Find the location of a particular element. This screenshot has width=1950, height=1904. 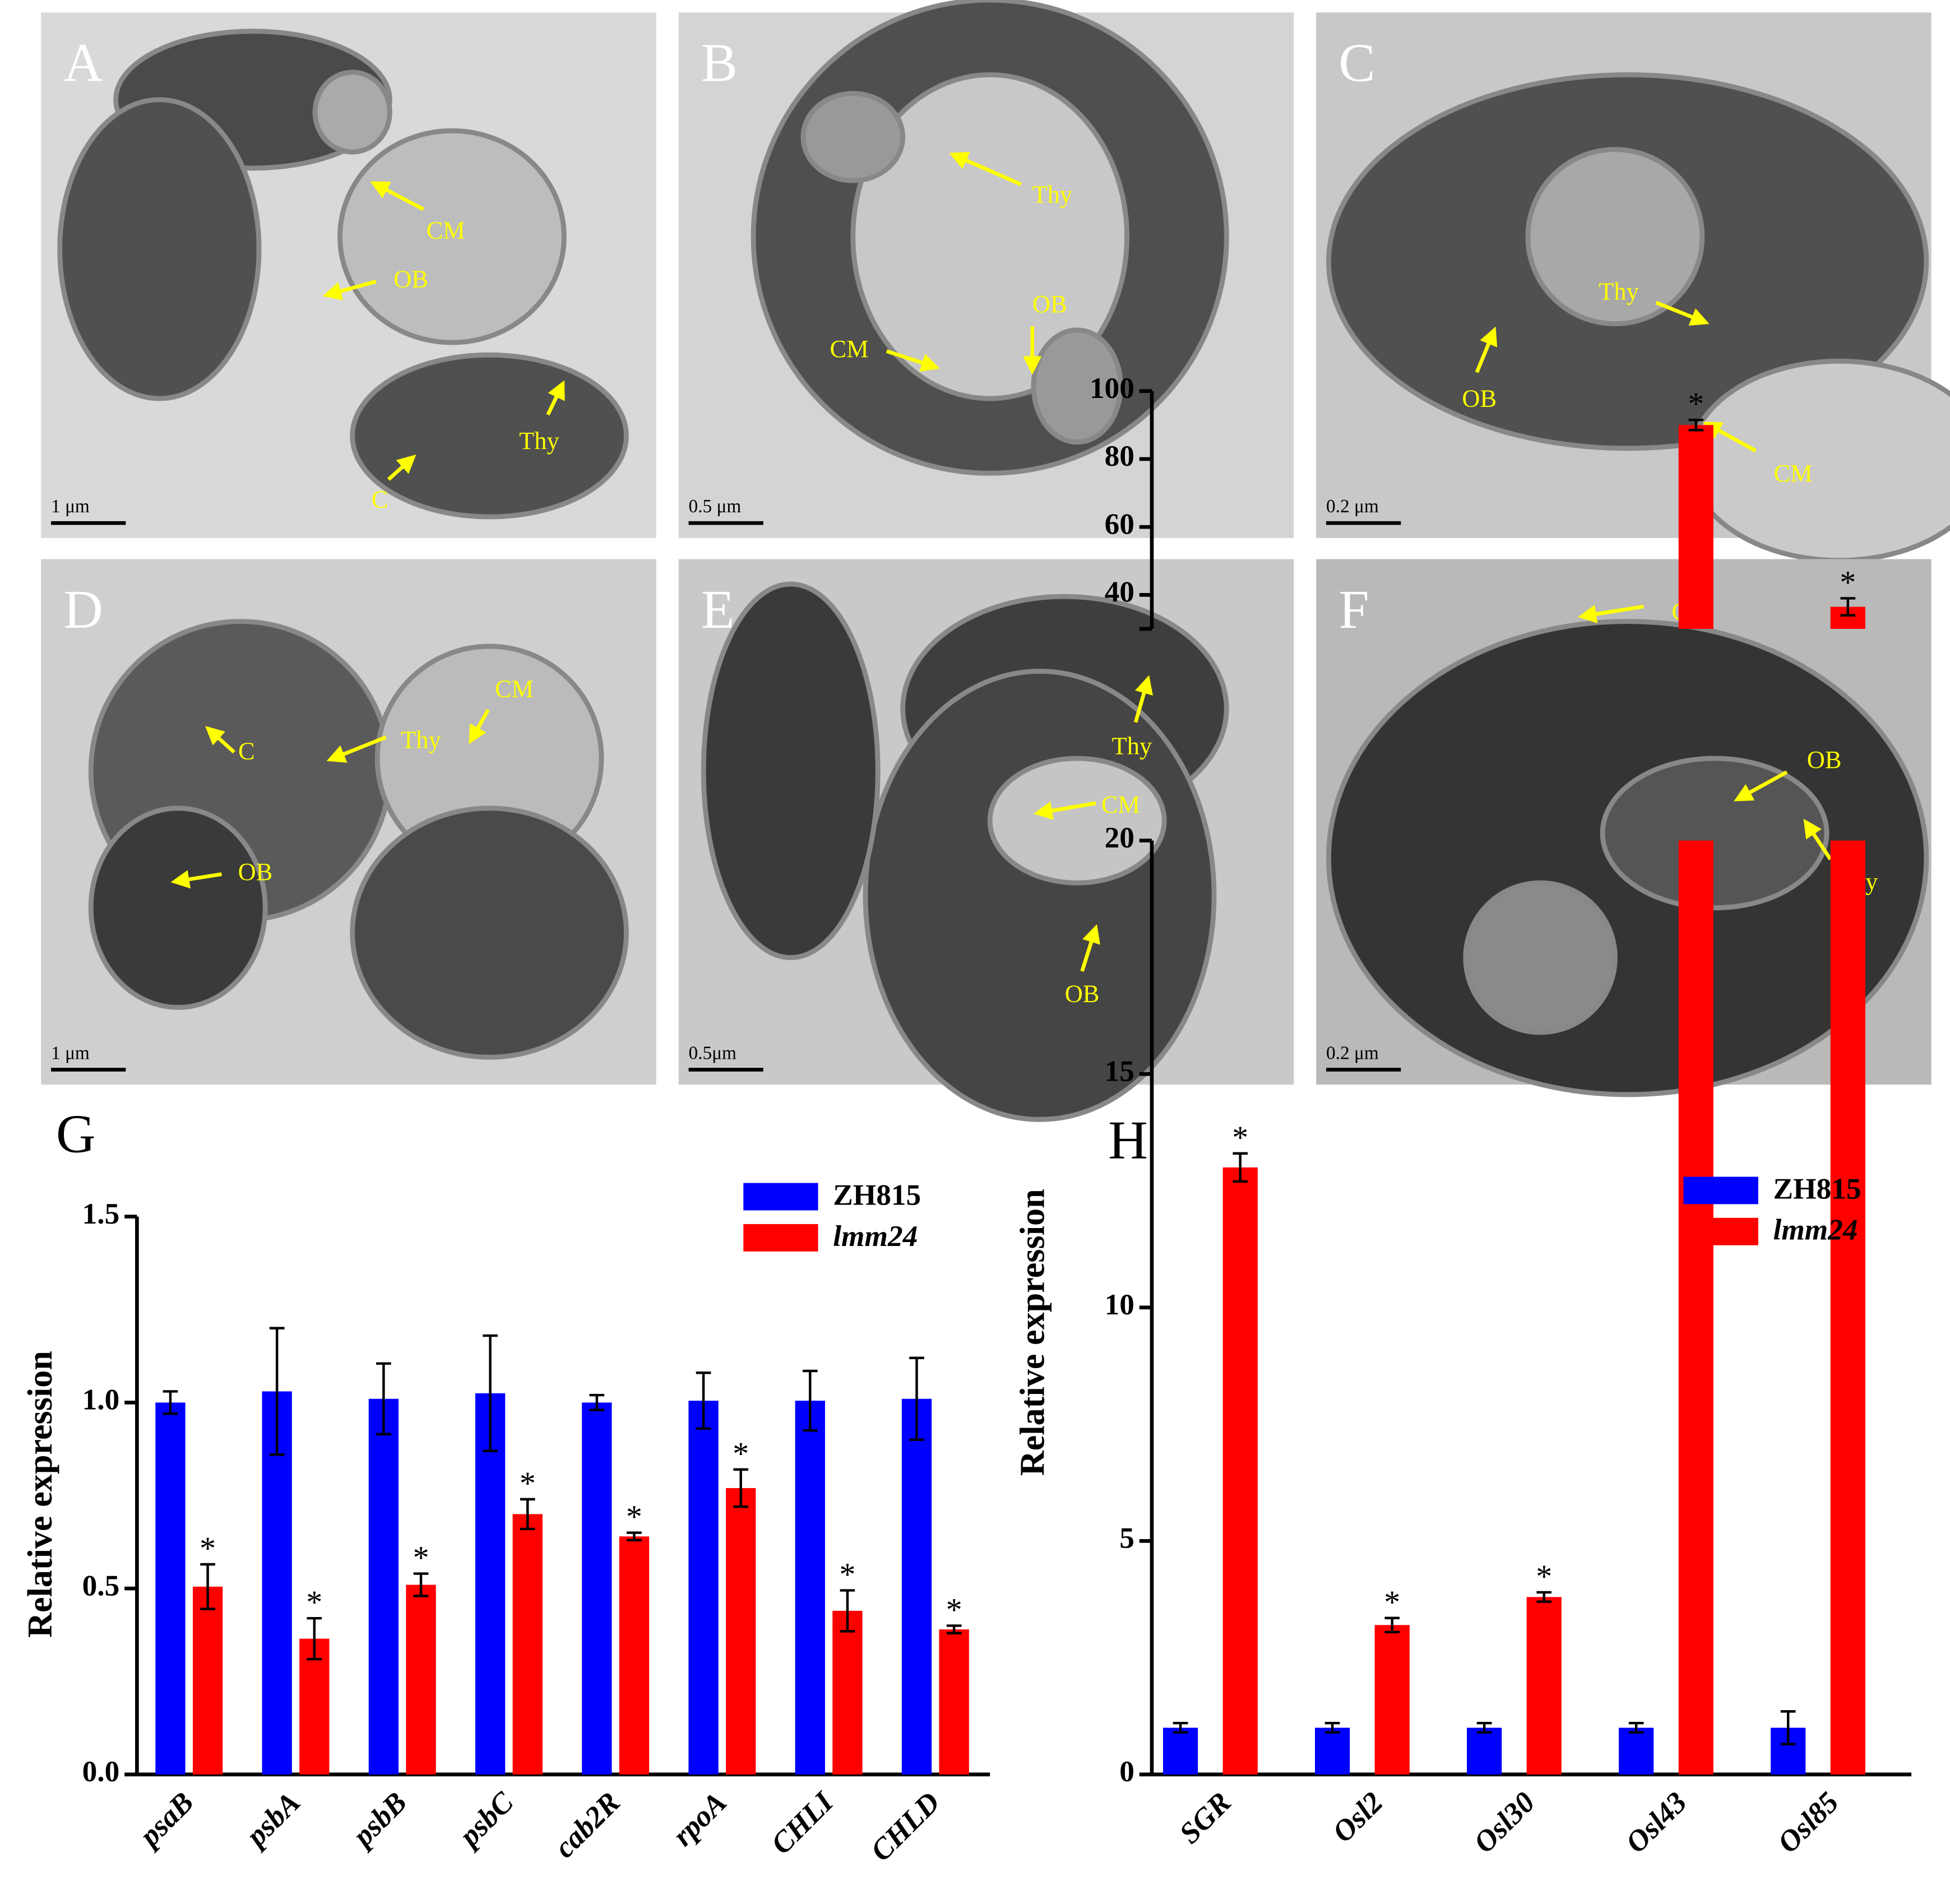

scale-bar-label: 1 μm is located at coordinates (70, 507).